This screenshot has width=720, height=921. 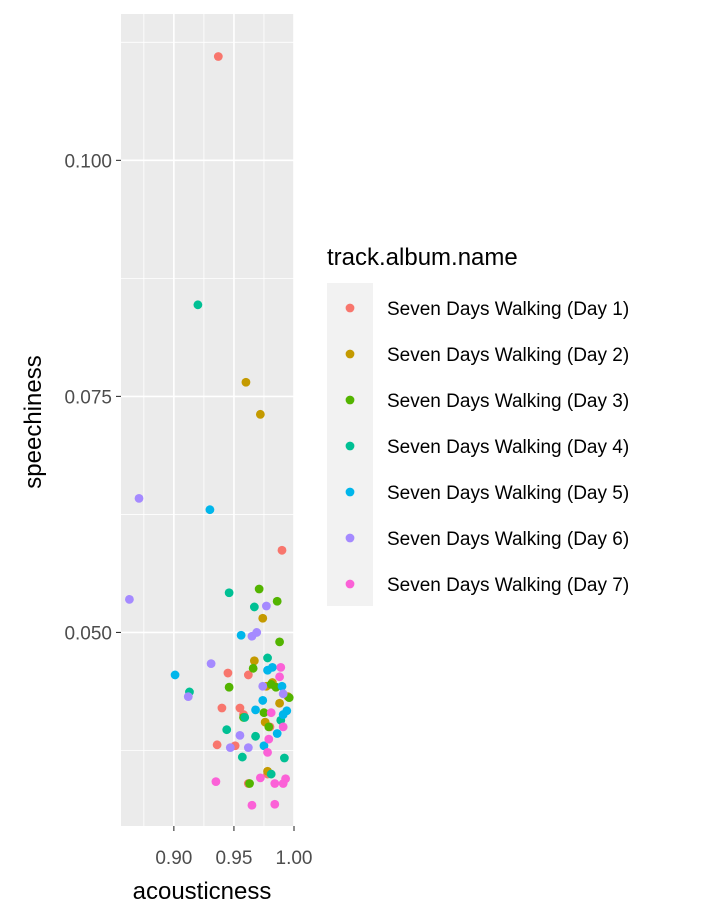 I want to click on y-axis: 0.050 0.075 0.100, so click(x=92, y=397).